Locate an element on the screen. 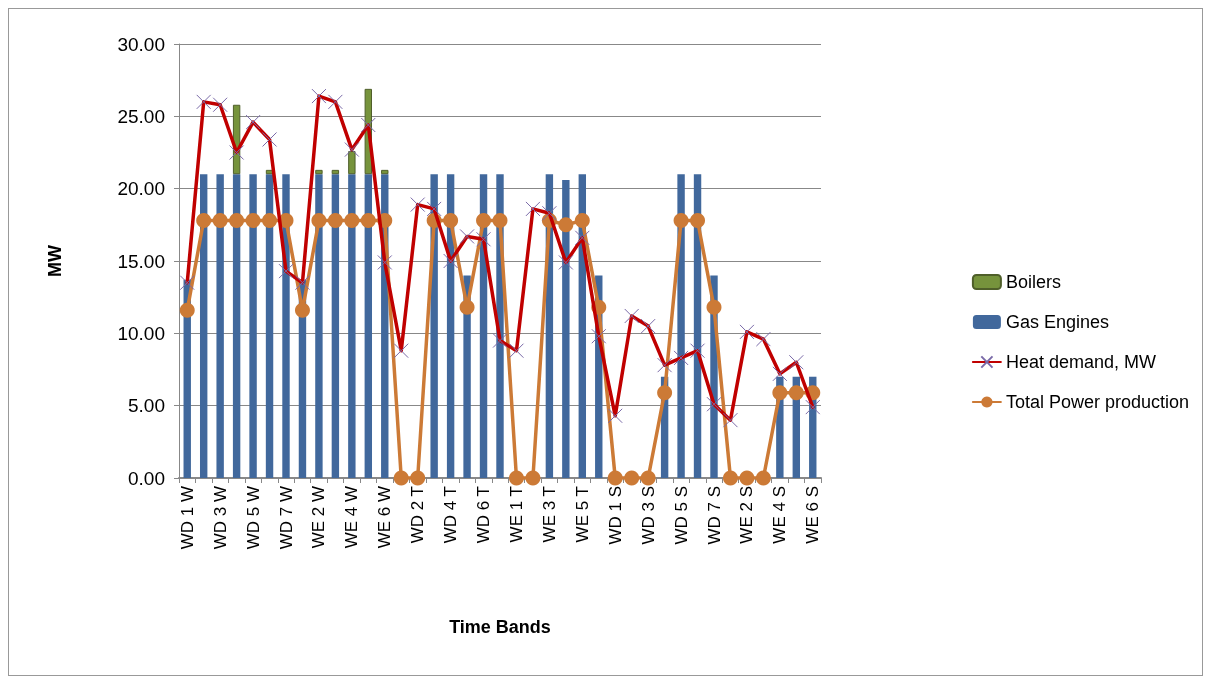 The height and width of the screenshot is (684, 1211). y-tick-label: 10.00 is located at coordinates (141, 333).